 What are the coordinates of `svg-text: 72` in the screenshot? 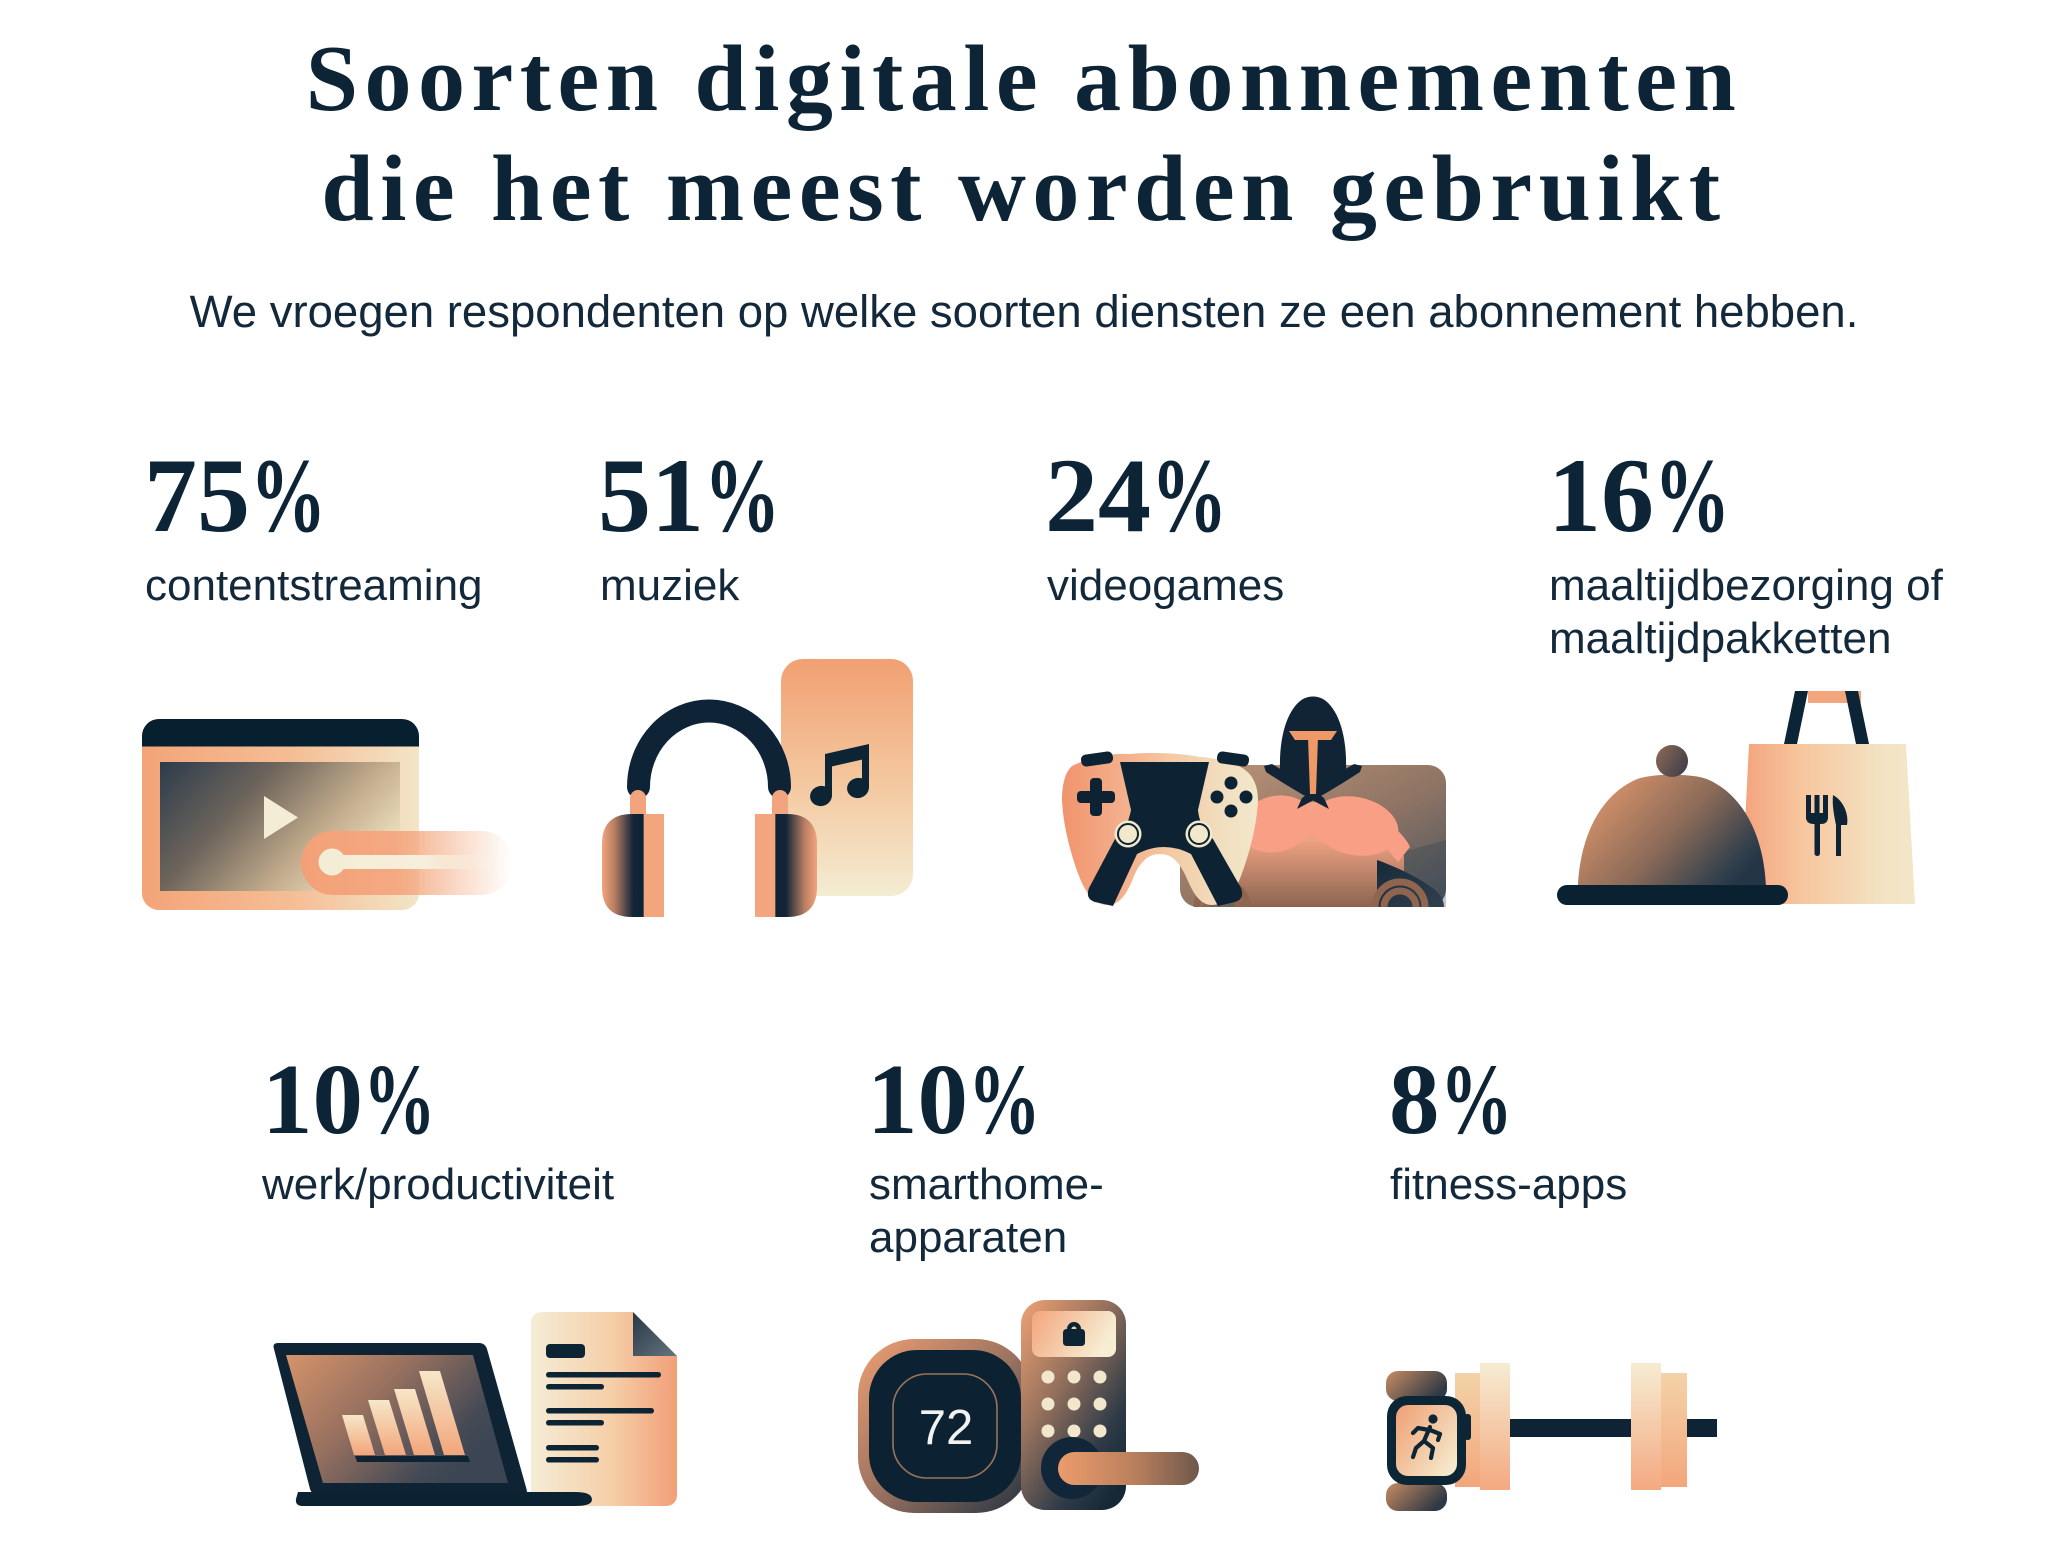 It's located at (946, 1428).